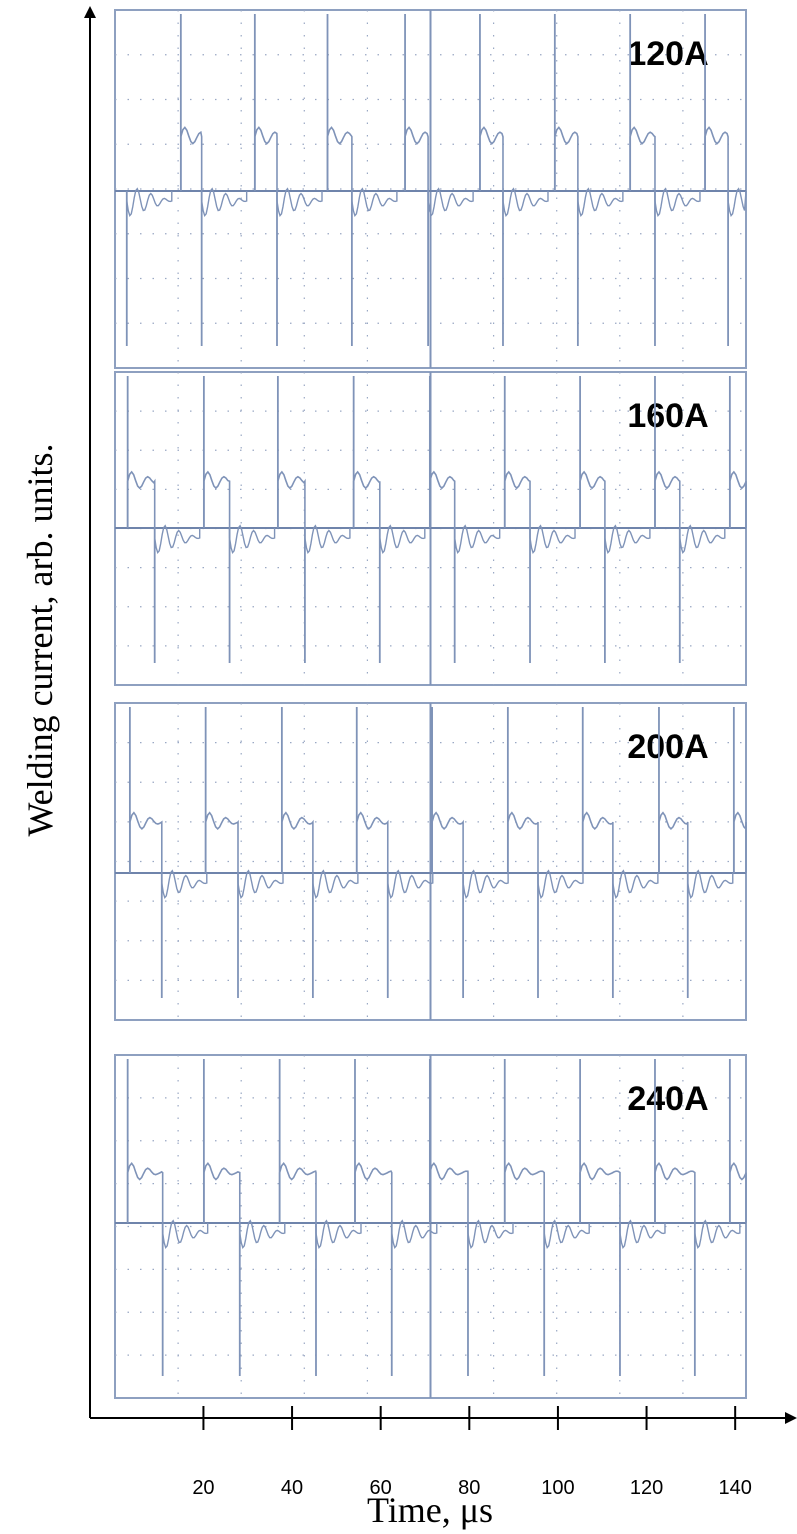 The image size is (797, 1534). Describe the element at coordinates (667, 1099) in the screenshot. I see `panel-label: 240A` at that location.